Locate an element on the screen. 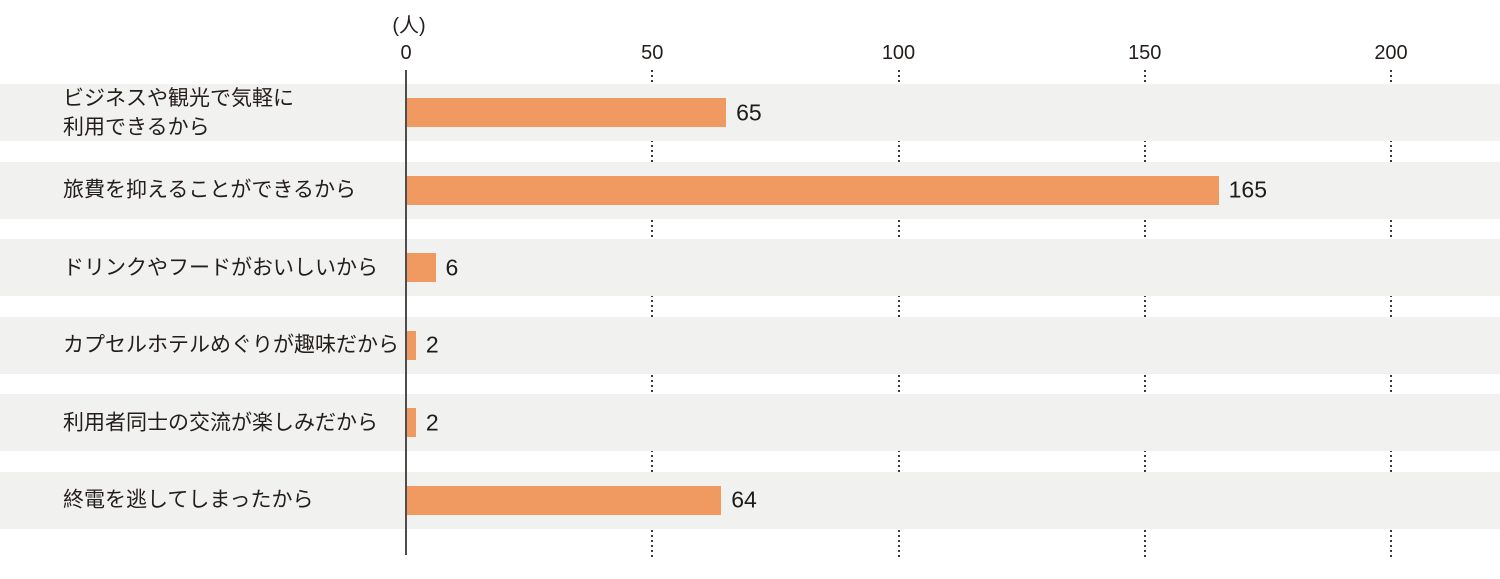  category-label: ビジネスや観光で気軽に 利用できるから is located at coordinates (178, 112).